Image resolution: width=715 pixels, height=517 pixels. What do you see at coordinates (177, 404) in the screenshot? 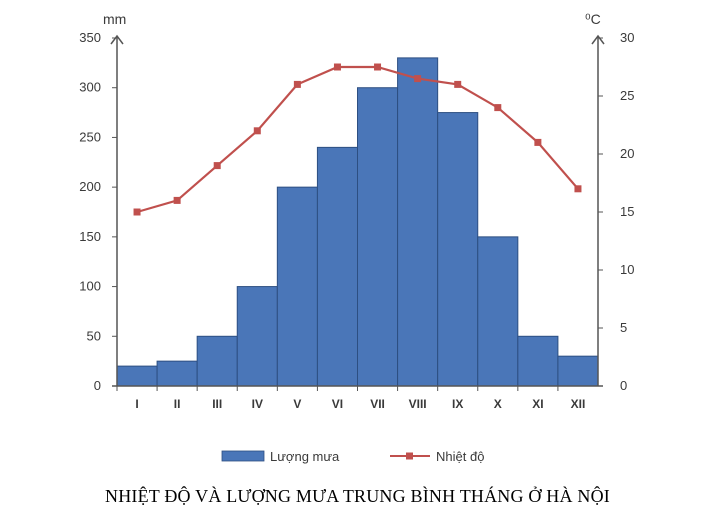
I see `x-tick-label-II: II` at bounding box center [177, 404].